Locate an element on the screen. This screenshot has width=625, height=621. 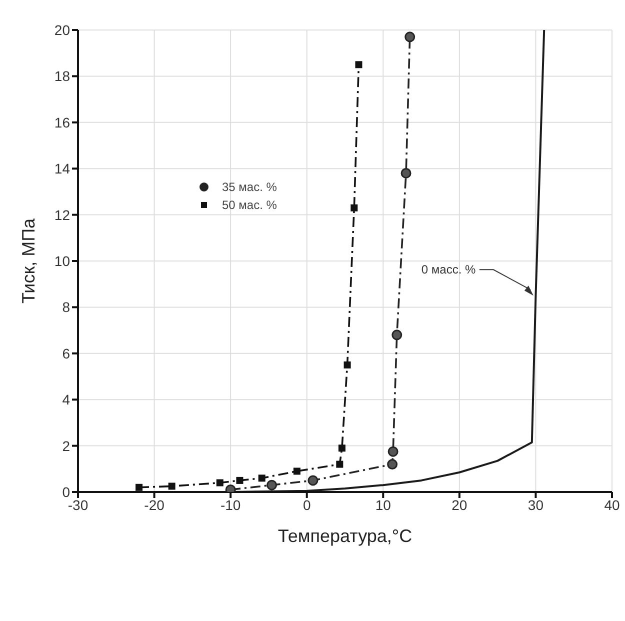
y-tick-label: 20 is located at coordinates (62, 30).